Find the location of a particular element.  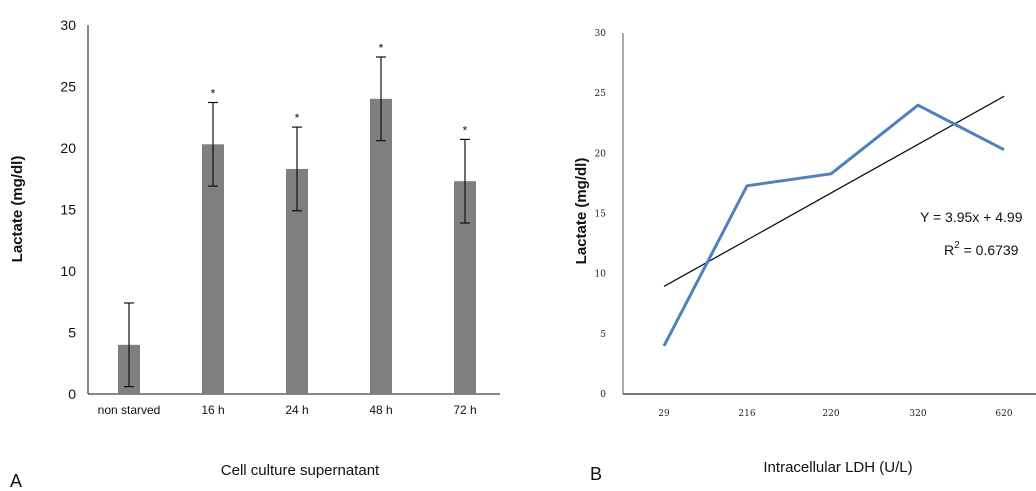

x-axis-title: Intracellular LDH (U/L) is located at coordinates (837, 467).